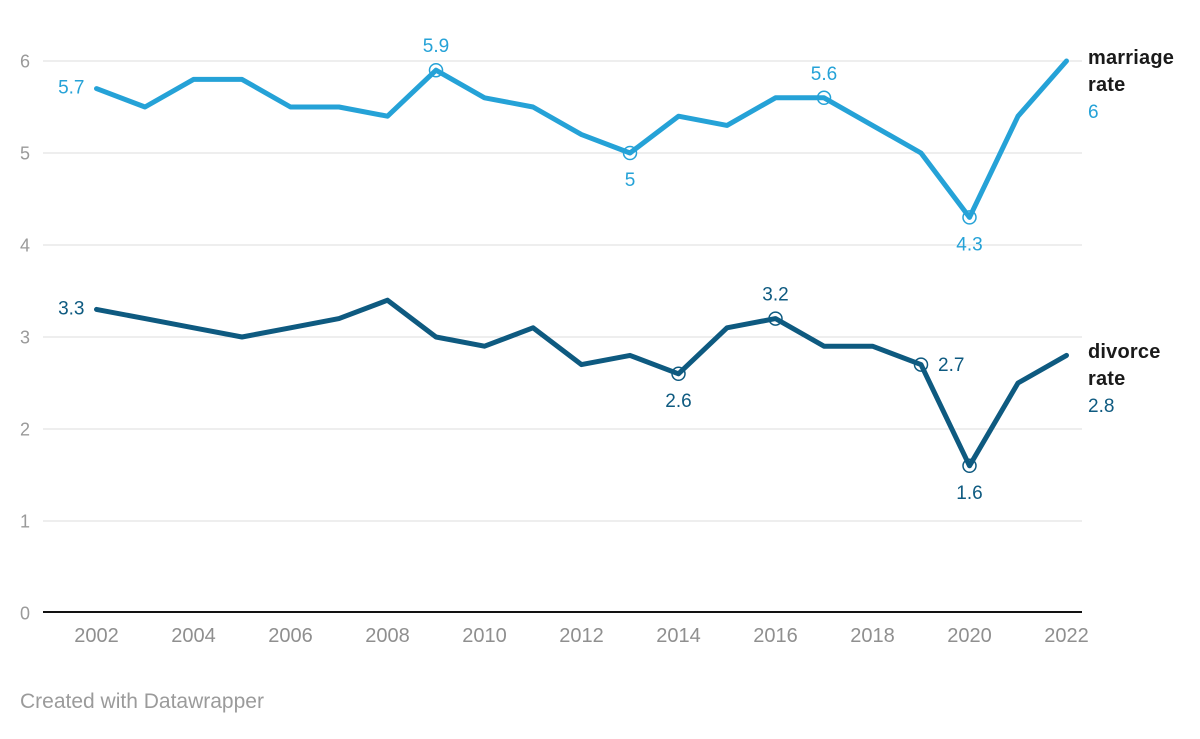 This screenshot has width=1200, height=739. I want to click on divorce-rate-series-label: divorce rate 2.8, so click(1124, 379).